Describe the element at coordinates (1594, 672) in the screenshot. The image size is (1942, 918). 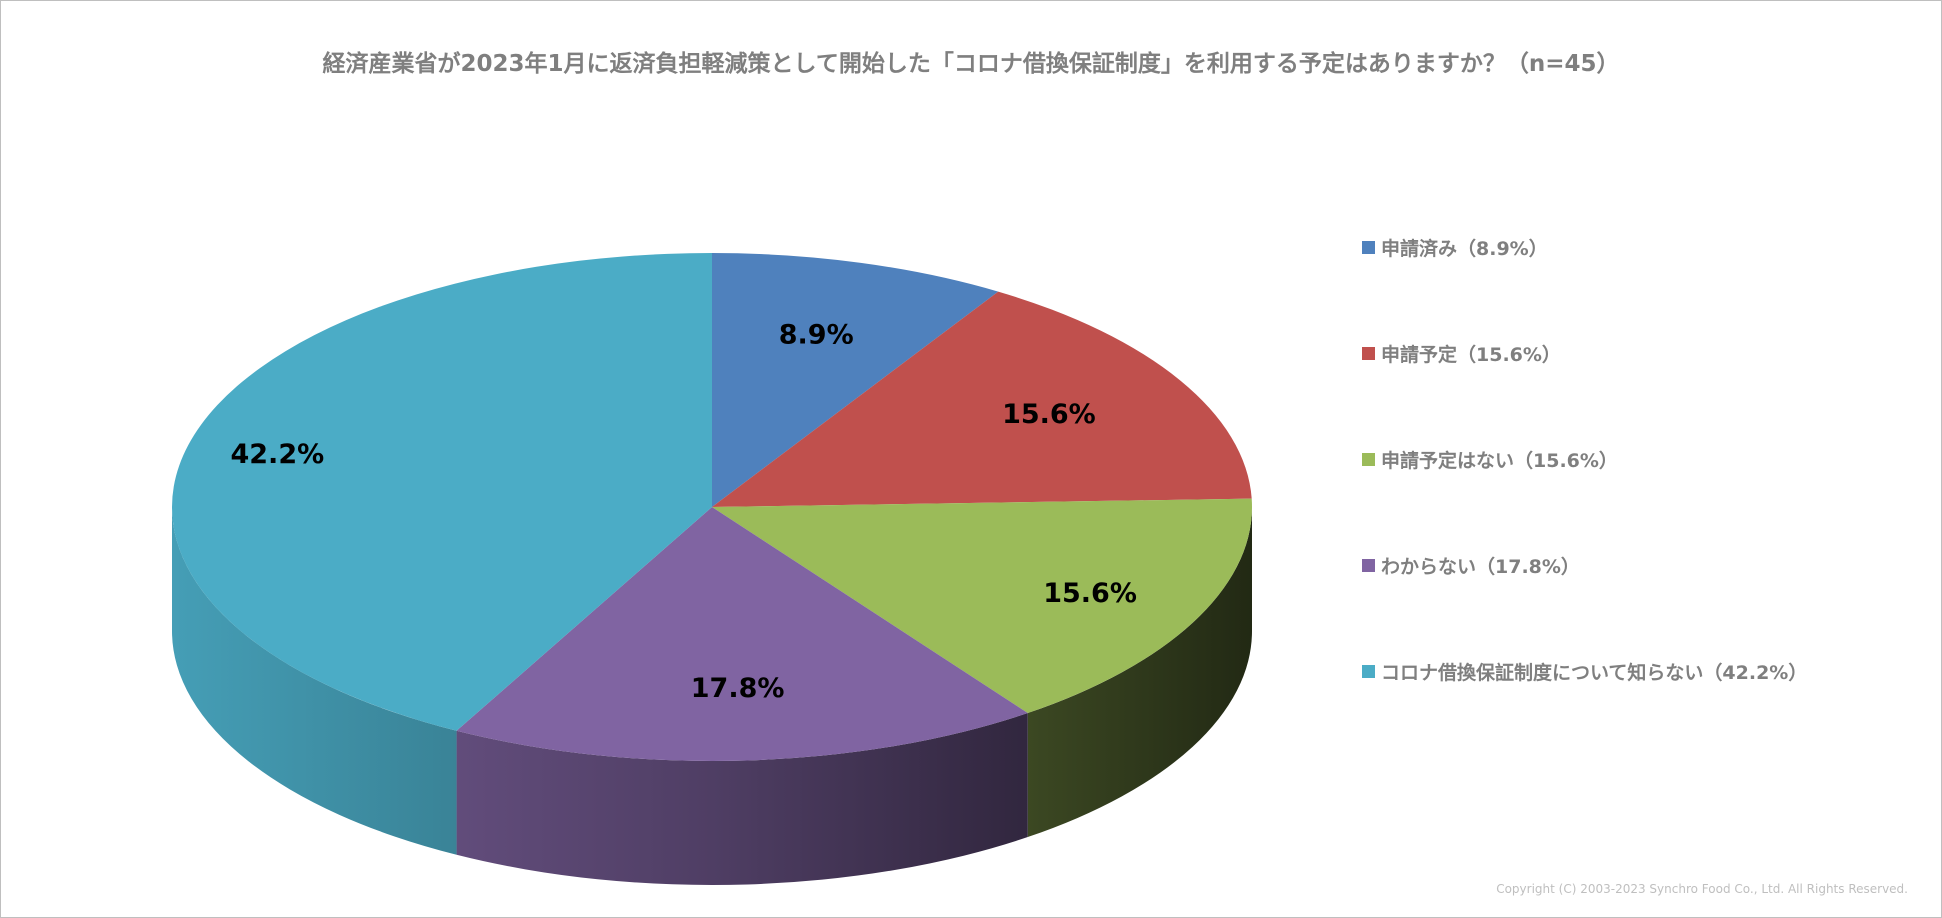
I see `legend-label-4: コロナ借換保証制度について知らない（42.2%）` at that location.